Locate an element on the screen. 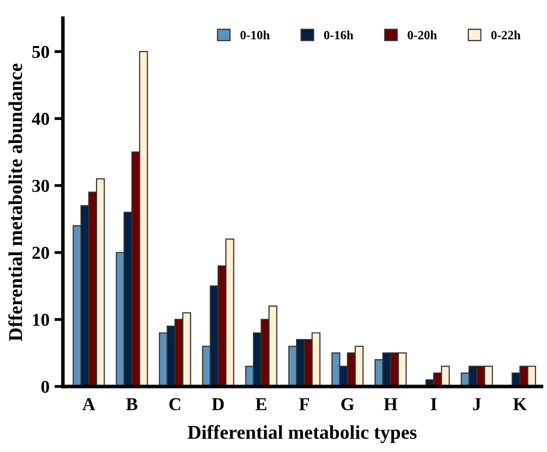 The image size is (547, 452). x-tick-label: I is located at coordinates (433, 404).